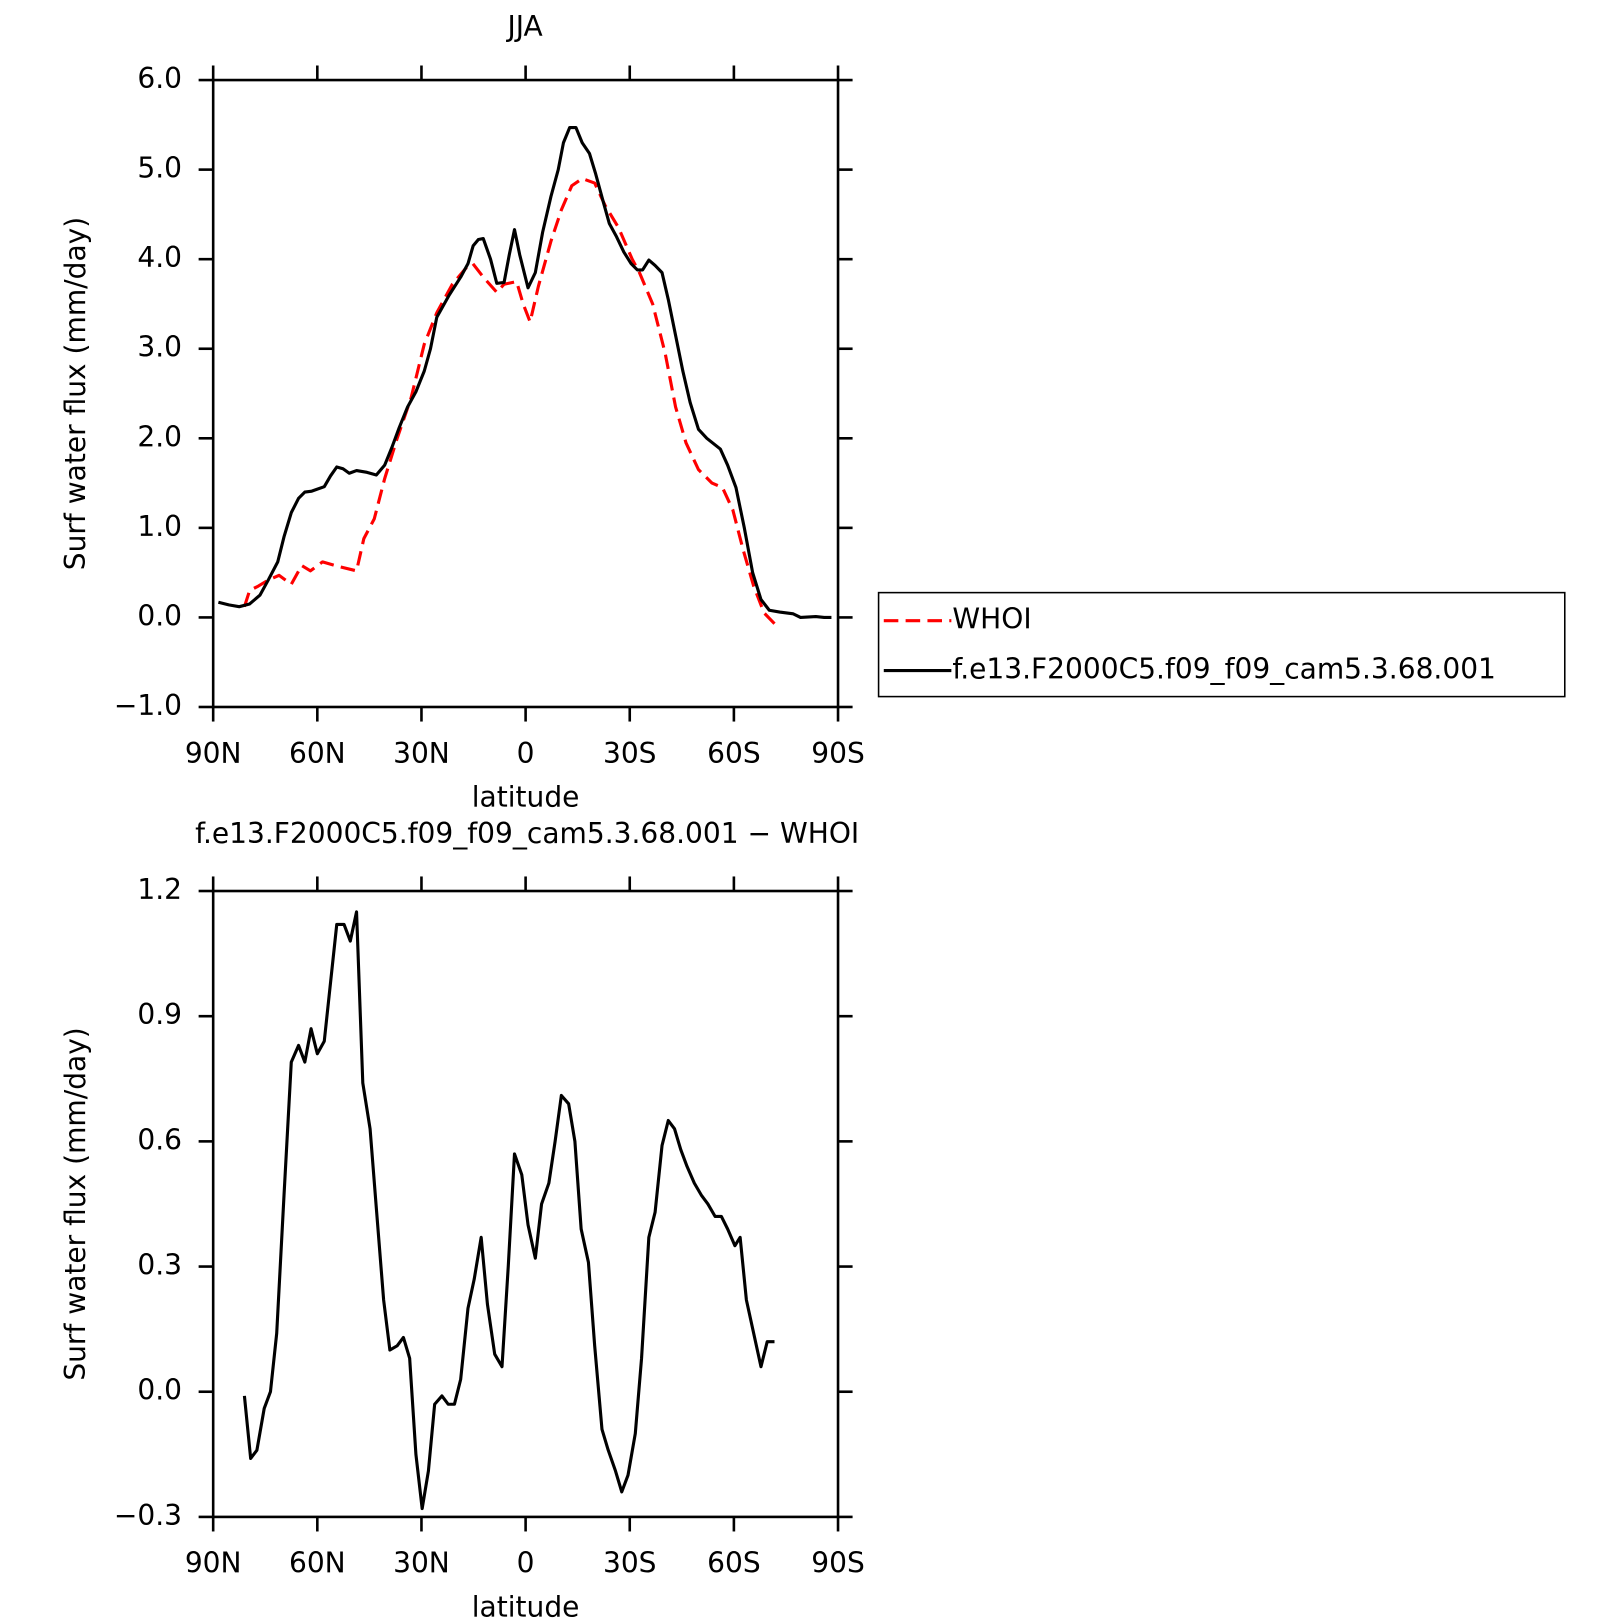 The image size is (1622, 1624). Describe the element at coordinates (159, 1265) in the screenshot. I see `y-tick-label: 0.3` at that location.